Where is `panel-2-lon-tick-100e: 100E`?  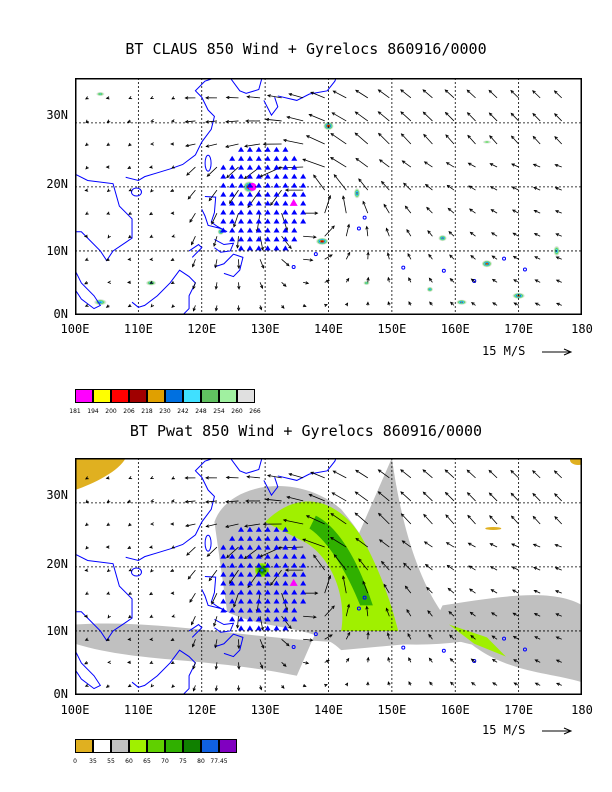
panel-2-lon-tick-100e: 100E is located at coordinates (75, 710).